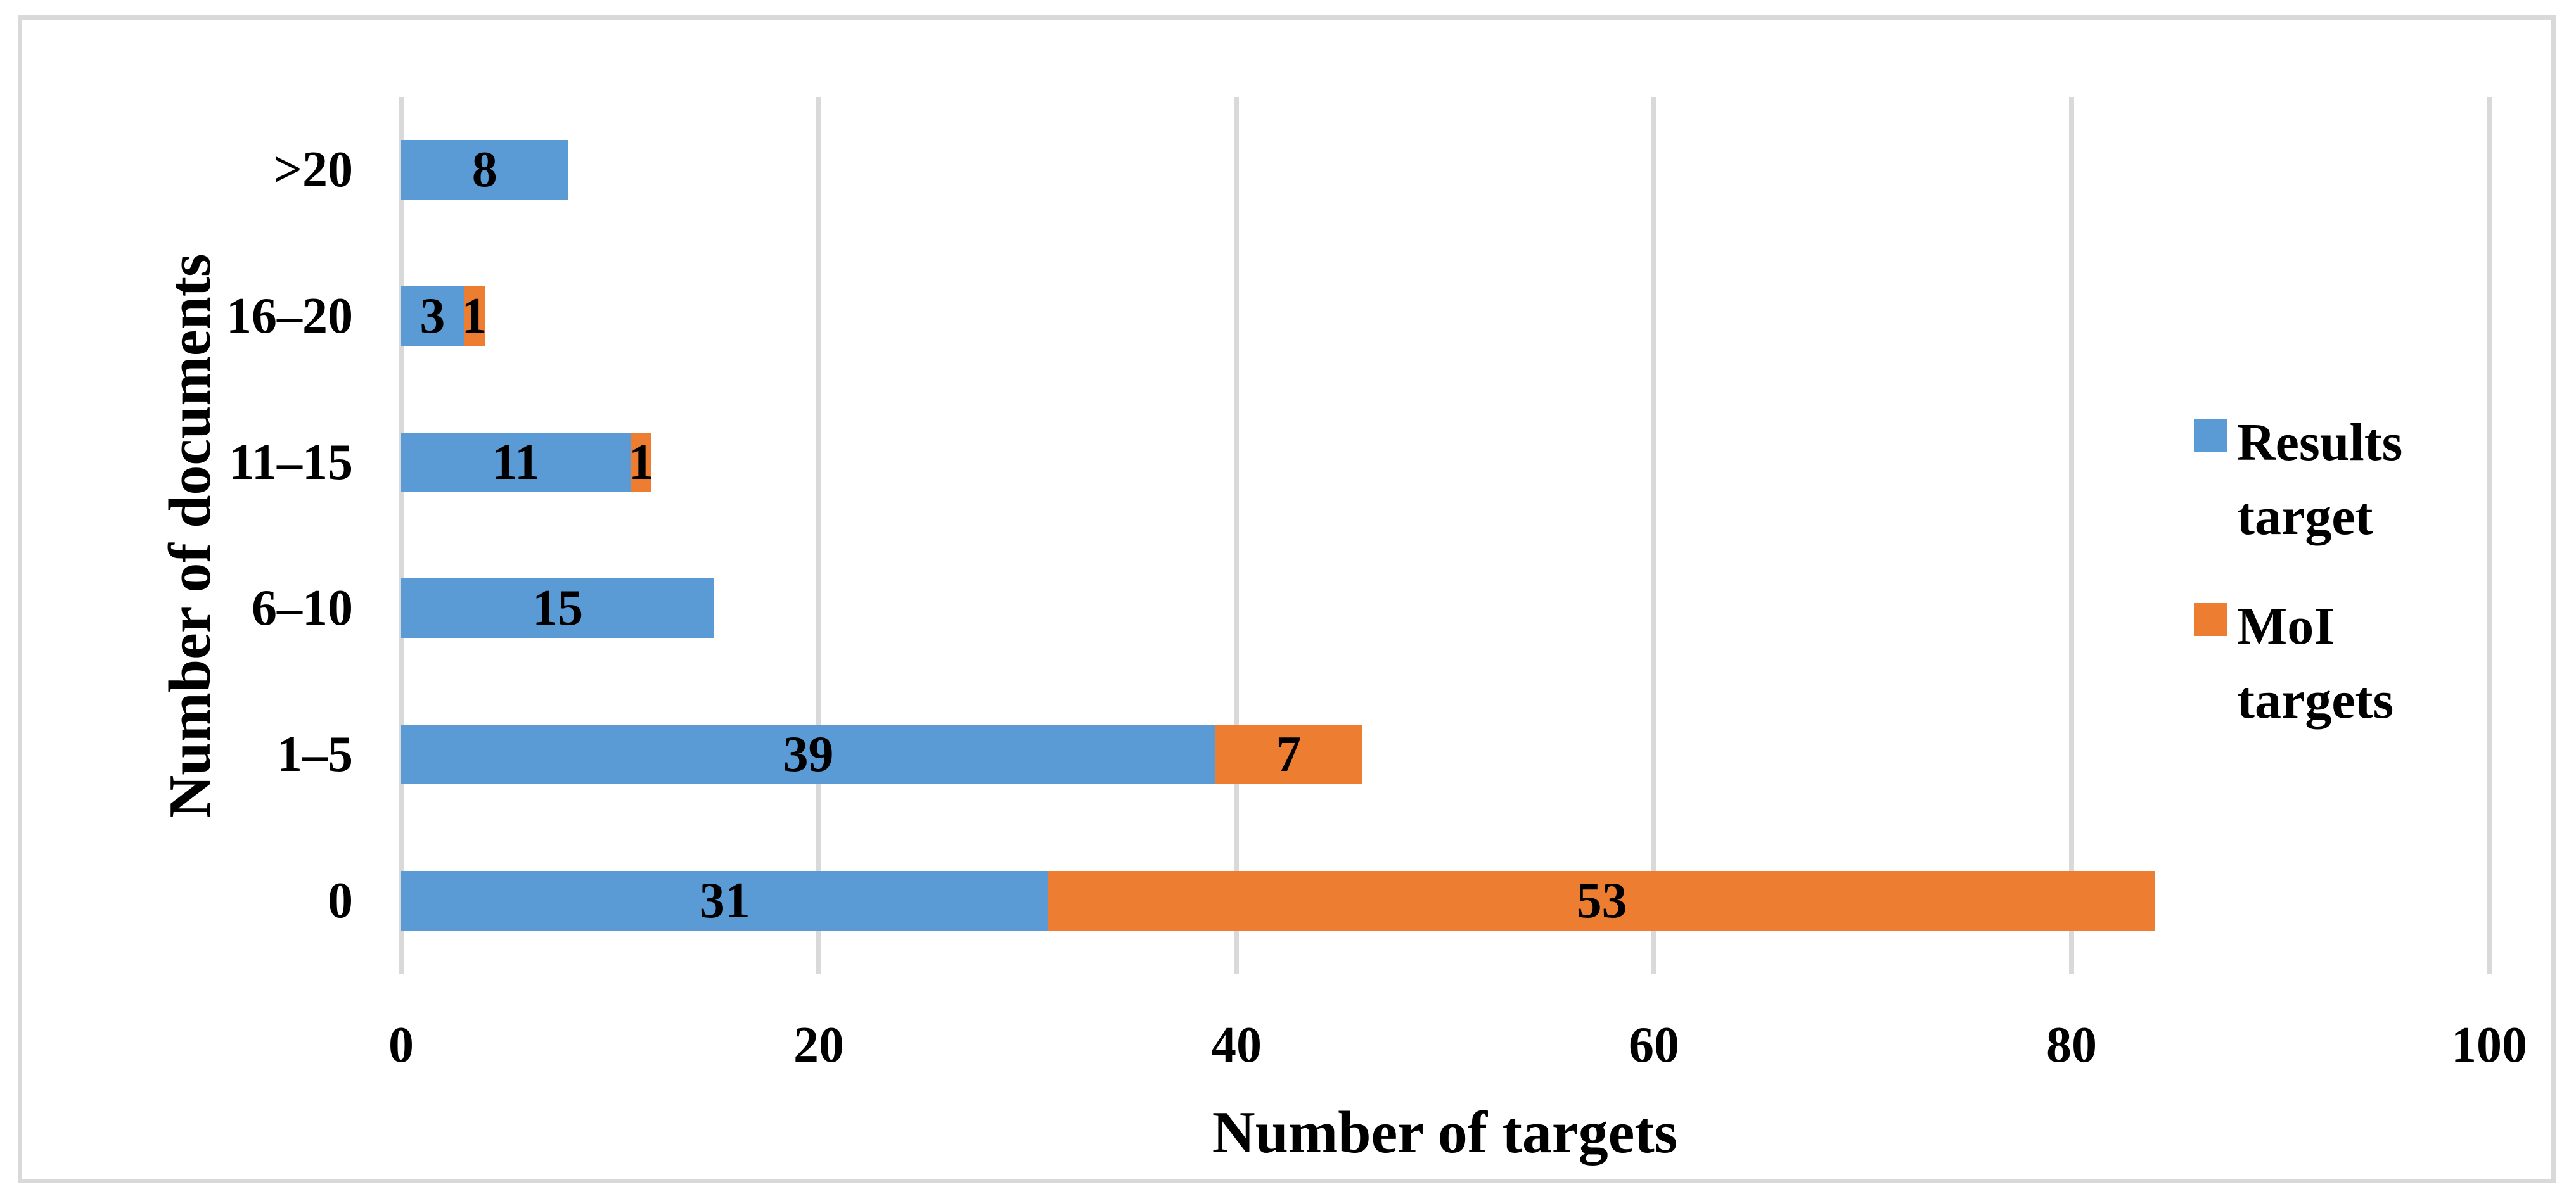 The image size is (2576, 1201). Describe the element at coordinates (2315, 663) in the screenshot. I see `legend-label-moi-targets: MoI targets` at that location.